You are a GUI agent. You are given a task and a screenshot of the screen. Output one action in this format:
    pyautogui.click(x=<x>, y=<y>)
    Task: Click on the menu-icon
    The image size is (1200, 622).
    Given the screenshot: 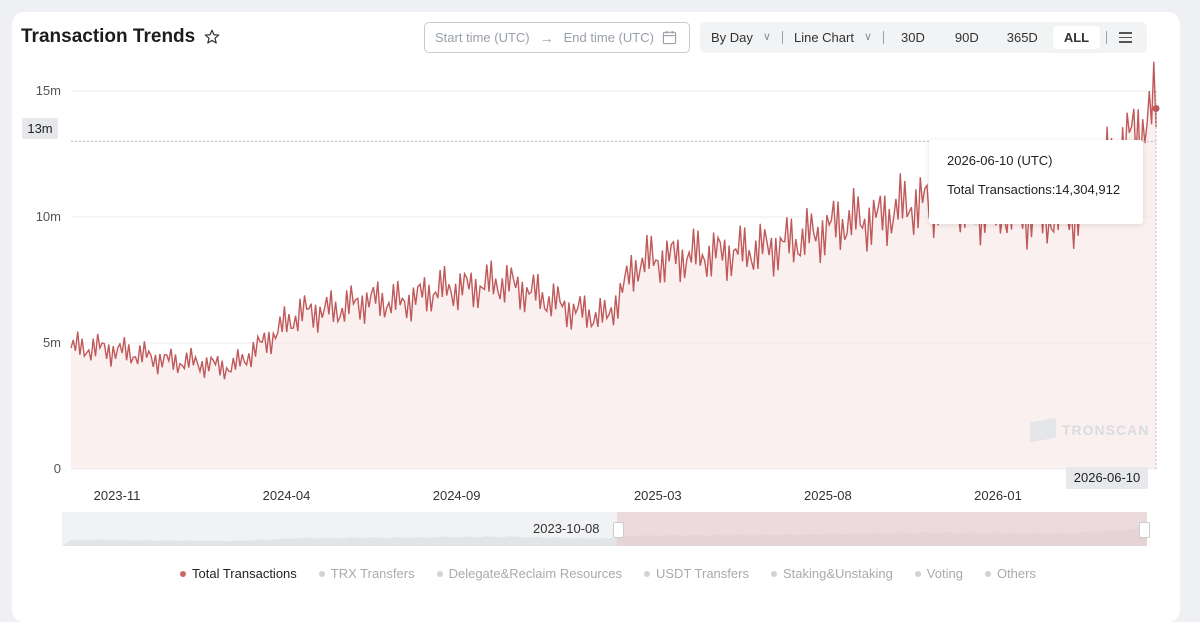 What is the action you would take?
    pyautogui.click(x=1125, y=37)
    